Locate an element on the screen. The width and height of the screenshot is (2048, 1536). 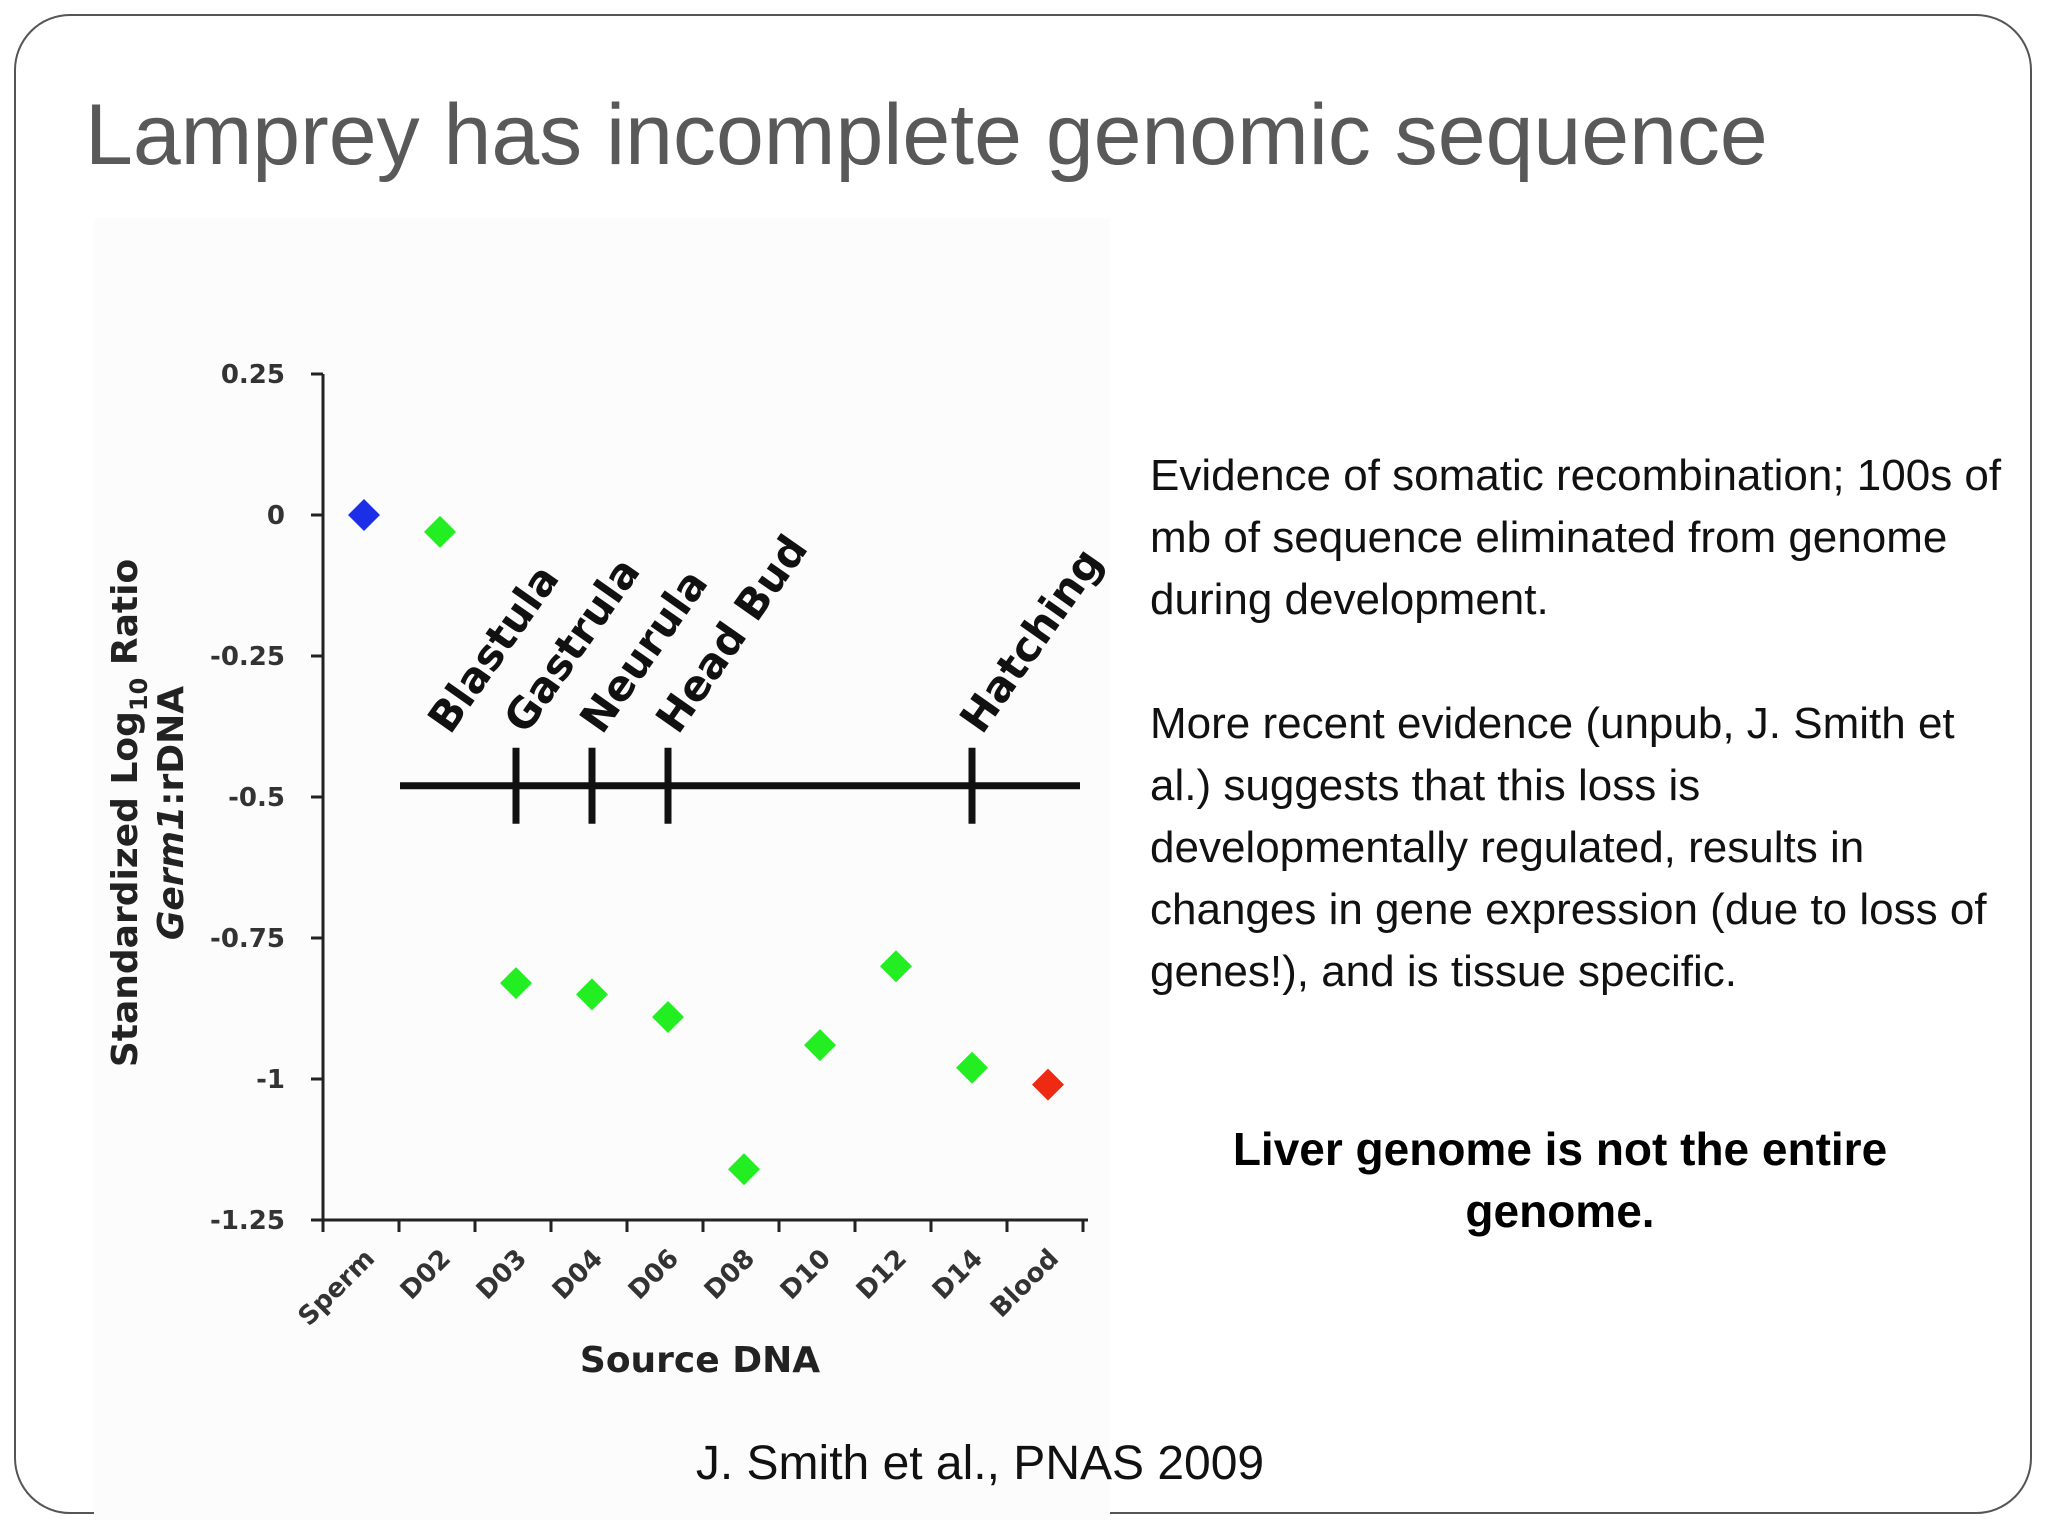
x-tick-label: Blood is located at coordinates (1025, 1284).